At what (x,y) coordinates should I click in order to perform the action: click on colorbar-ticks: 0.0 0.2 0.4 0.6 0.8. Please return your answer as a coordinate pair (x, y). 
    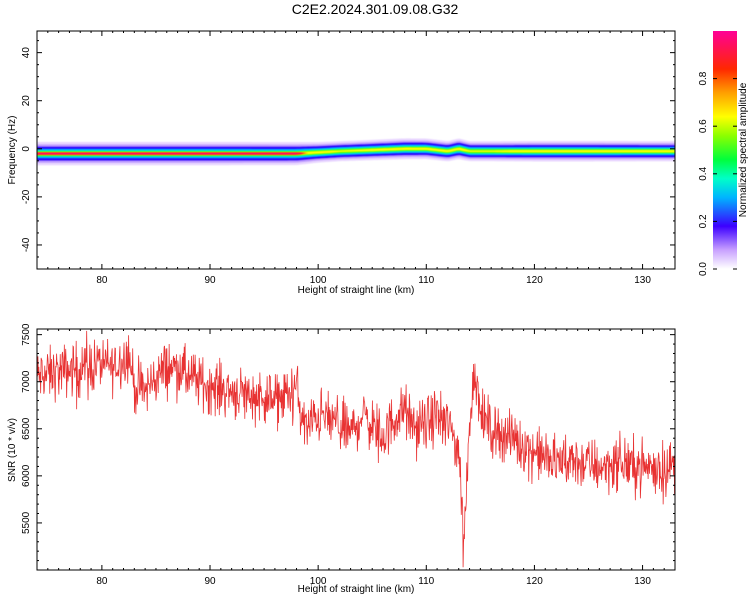
    Looking at the image, I should click on (717, 173).